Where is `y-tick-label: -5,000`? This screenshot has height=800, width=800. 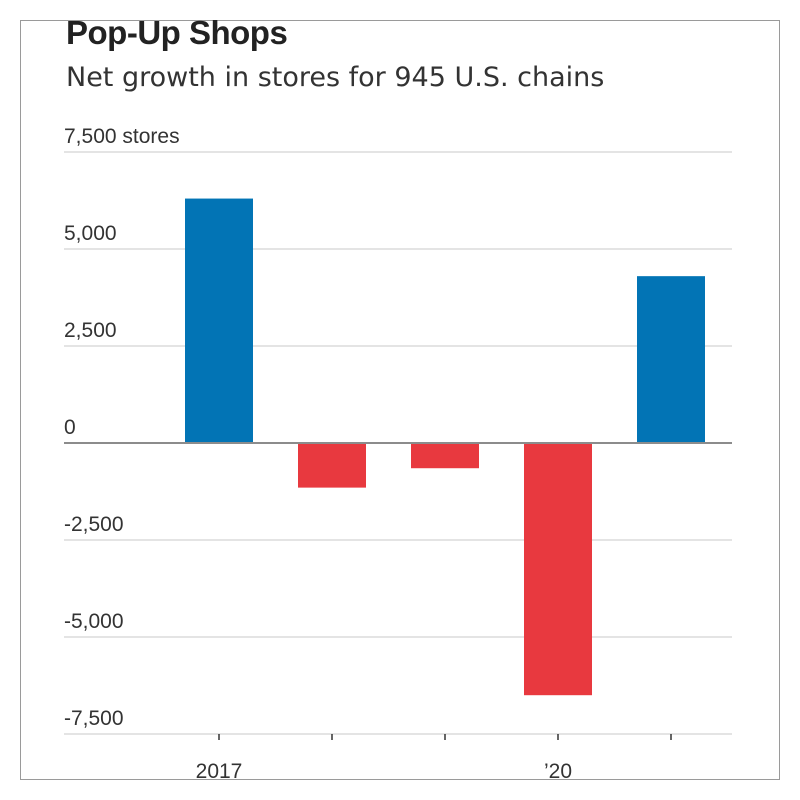 y-tick-label: -5,000 is located at coordinates (94, 621).